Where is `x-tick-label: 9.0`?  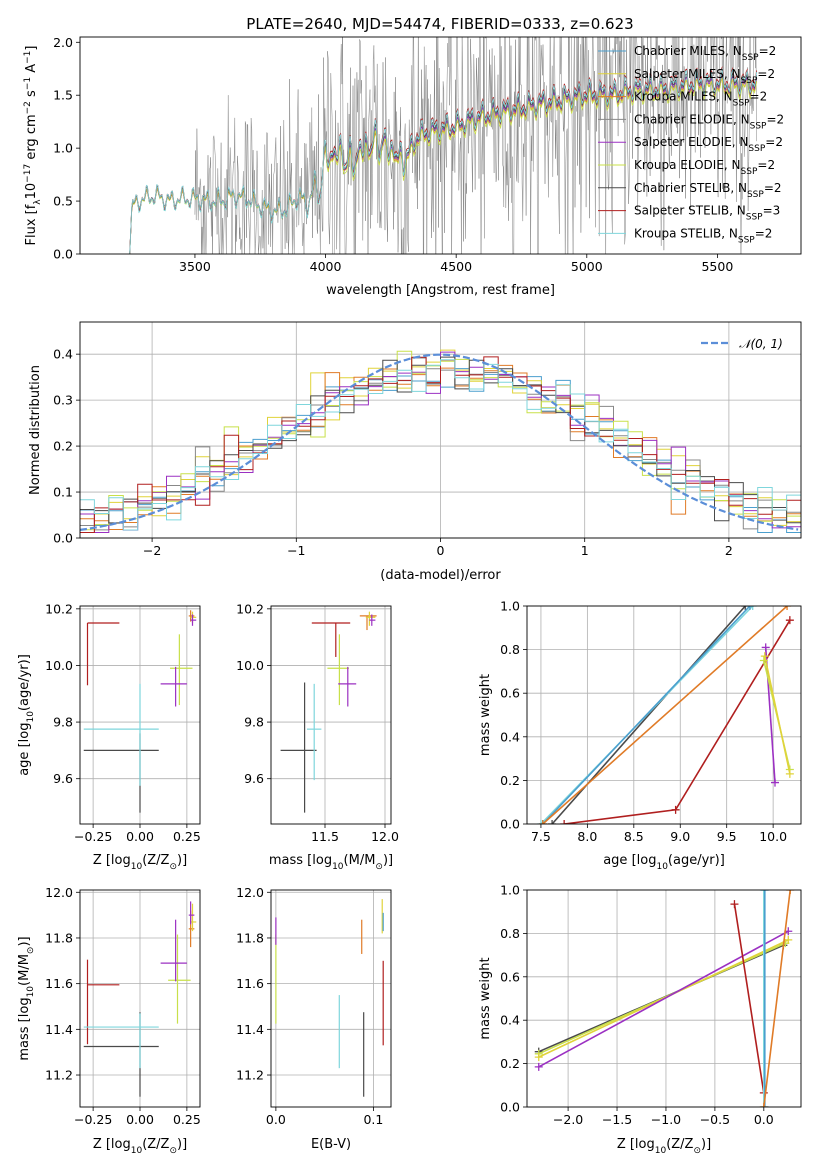
x-tick-label: 9.0 is located at coordinates (680, 836).